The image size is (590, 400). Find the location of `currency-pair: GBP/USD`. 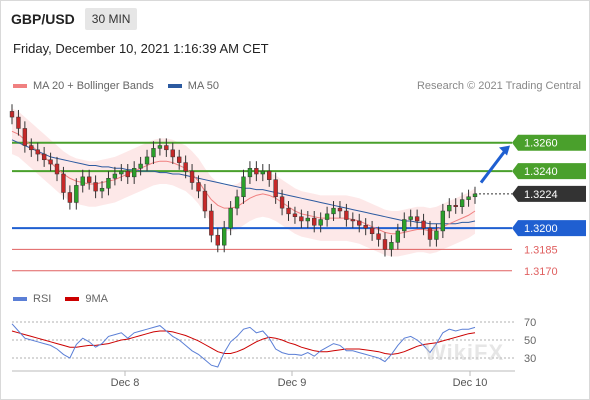

currency-pair: GBP/USD is located at coordinates (43, 19).